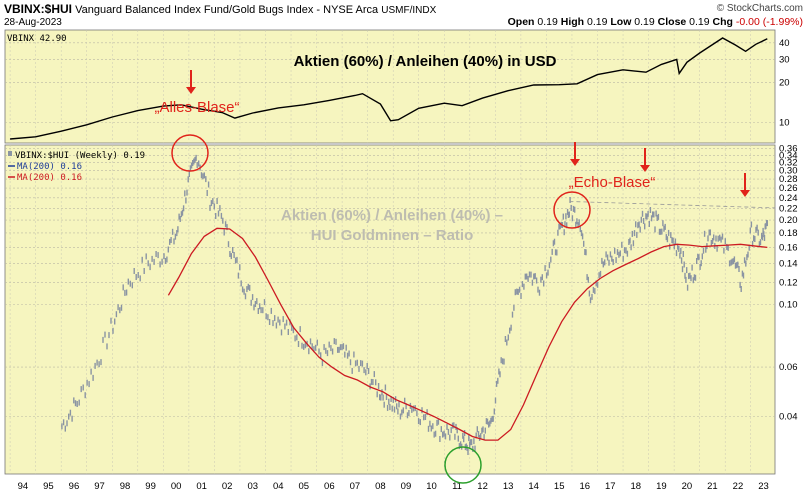  I want to click on low-value: 0.19, so click(644, 22).